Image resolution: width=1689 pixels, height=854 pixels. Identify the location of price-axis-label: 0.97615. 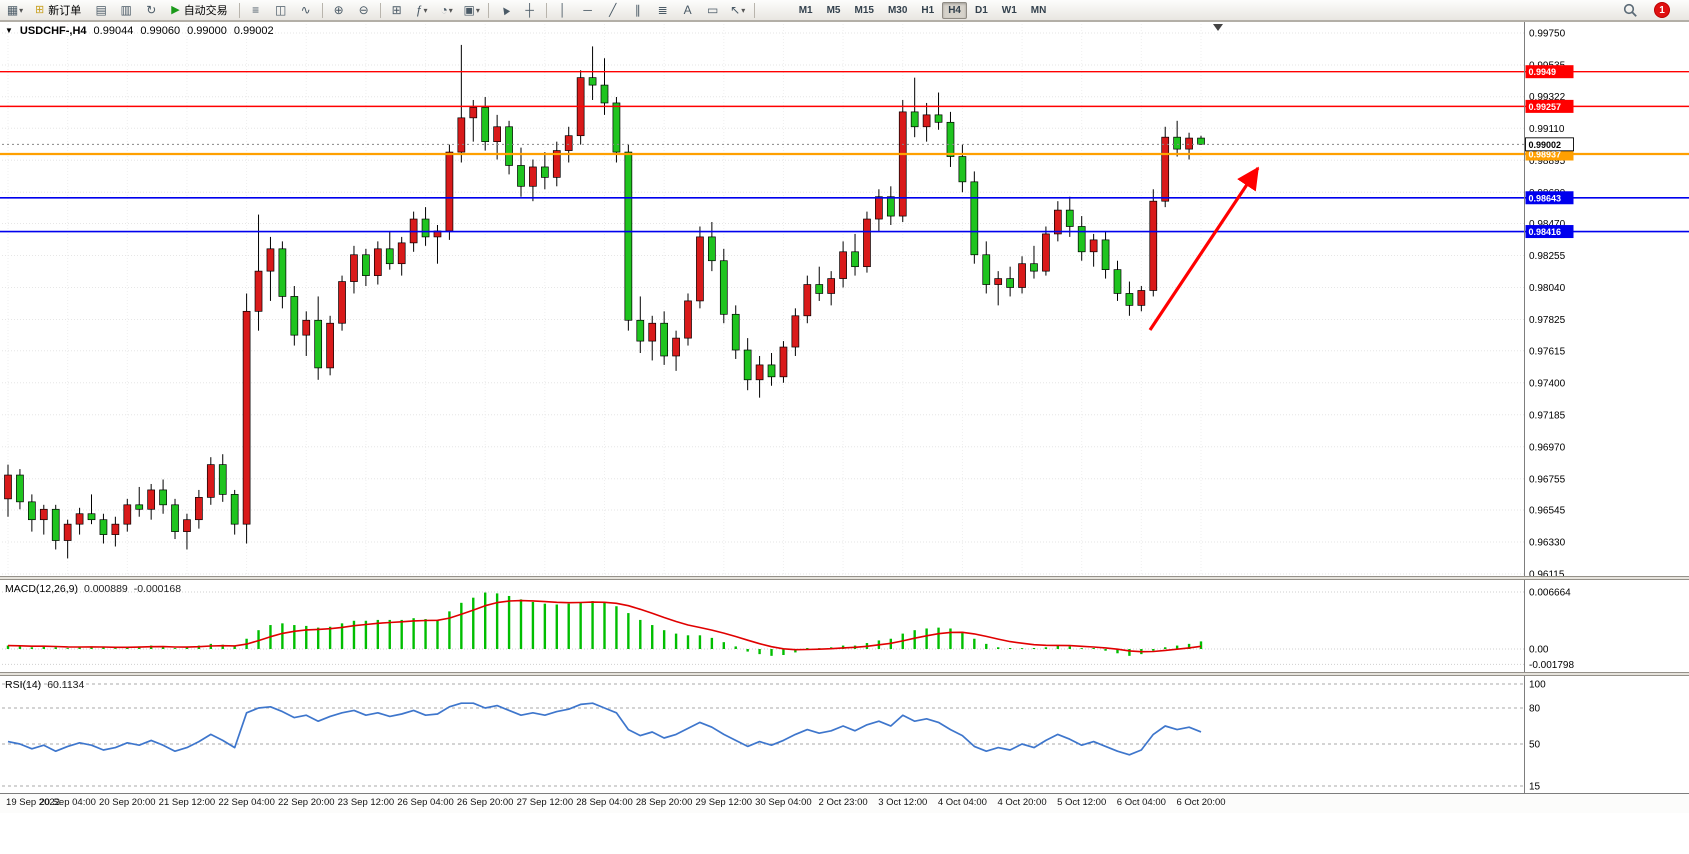
(1547, 351).